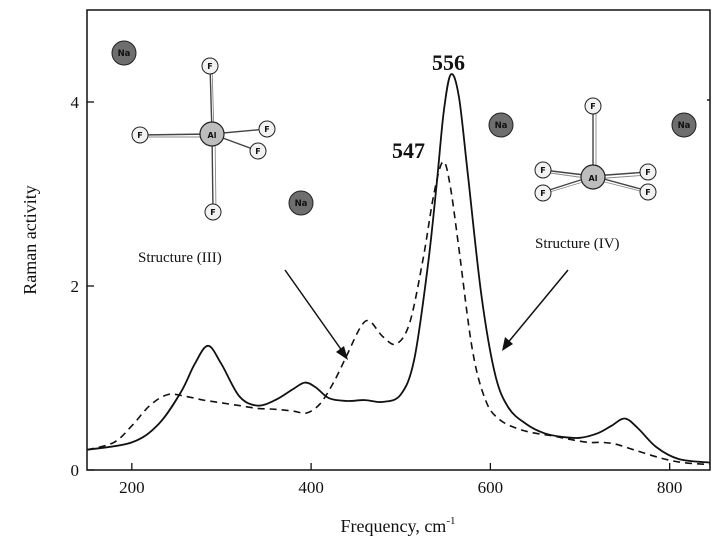 This screenshot has width=713, height=550. Describe the element at coordinates (595, 149) in the screenshot. I see `structure-iv-molecule: F F F F F Al` at that location.